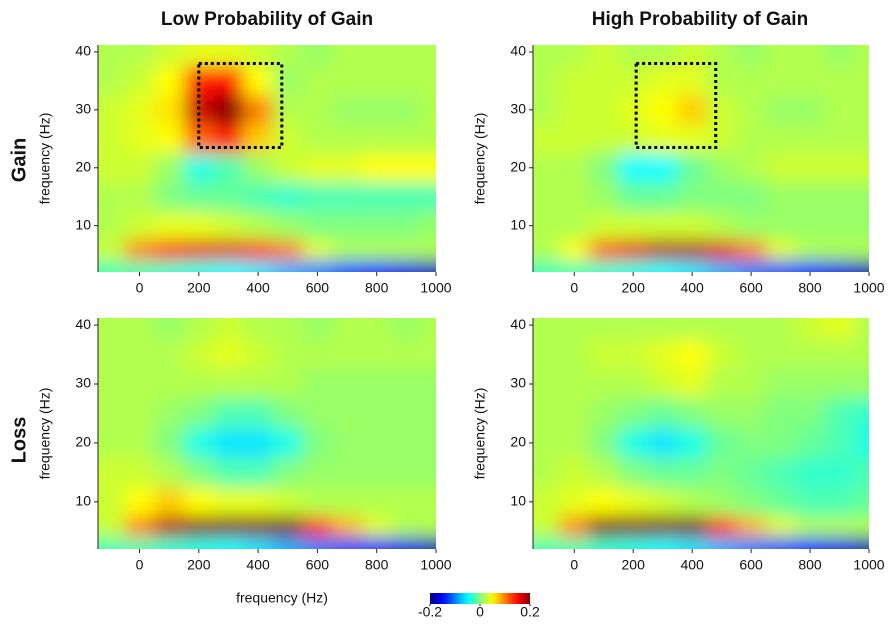  Describe the element at coordinates (518, 224) in the screenshot. I see `y-tick-label: 10` at that location.